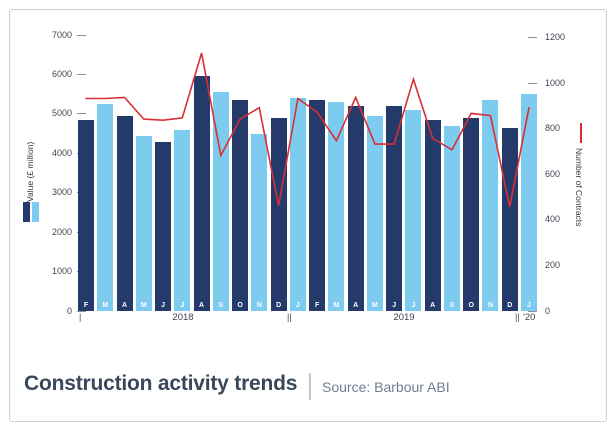 The width and height of the screenshot is (610, 428). Describe the element at coordinates (61, 152) in the screenshot. I see `axis-tick-label: 4000` at that location.